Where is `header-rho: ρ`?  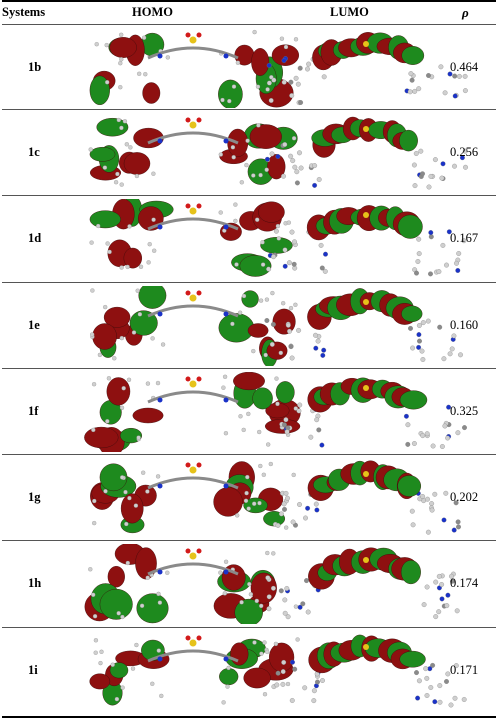 header-rho: ρ is located at coordinates (465, 12).